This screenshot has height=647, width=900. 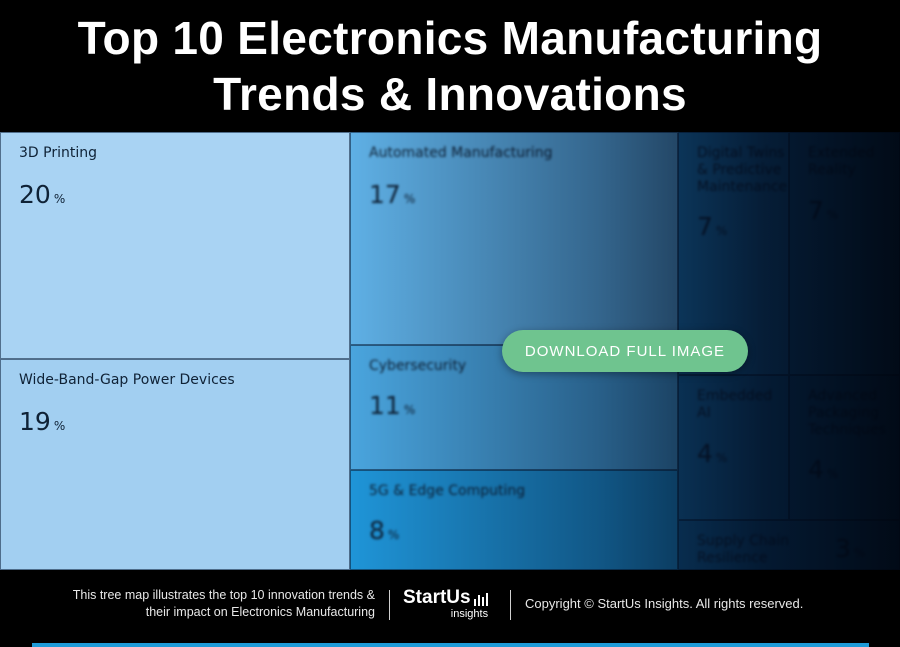 What do you see at coordinates (175, 245) in the screenshot?
I see `treemap-tile-1: 3D Printing 20%` at bounding box center [175, 245].